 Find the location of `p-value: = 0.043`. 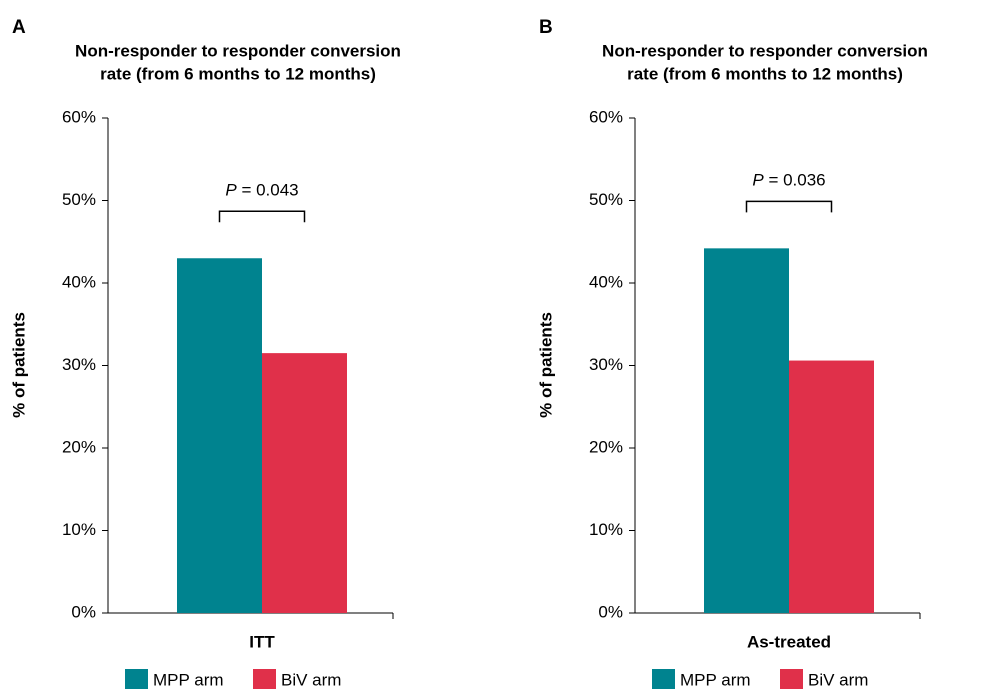

p-value: = 0.043 is located at coordinates (269, 190).